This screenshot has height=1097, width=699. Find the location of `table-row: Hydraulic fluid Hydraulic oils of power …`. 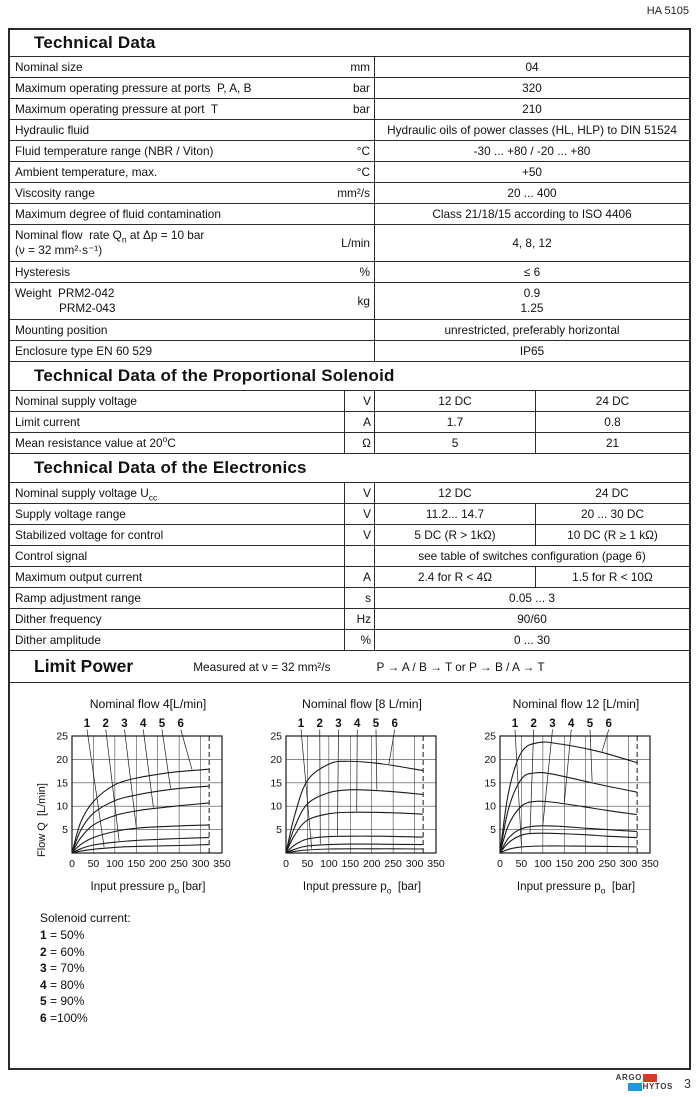

table-row: Hydraulic fluid Hydraulic oils of power … is located at coordinates (349, 129).